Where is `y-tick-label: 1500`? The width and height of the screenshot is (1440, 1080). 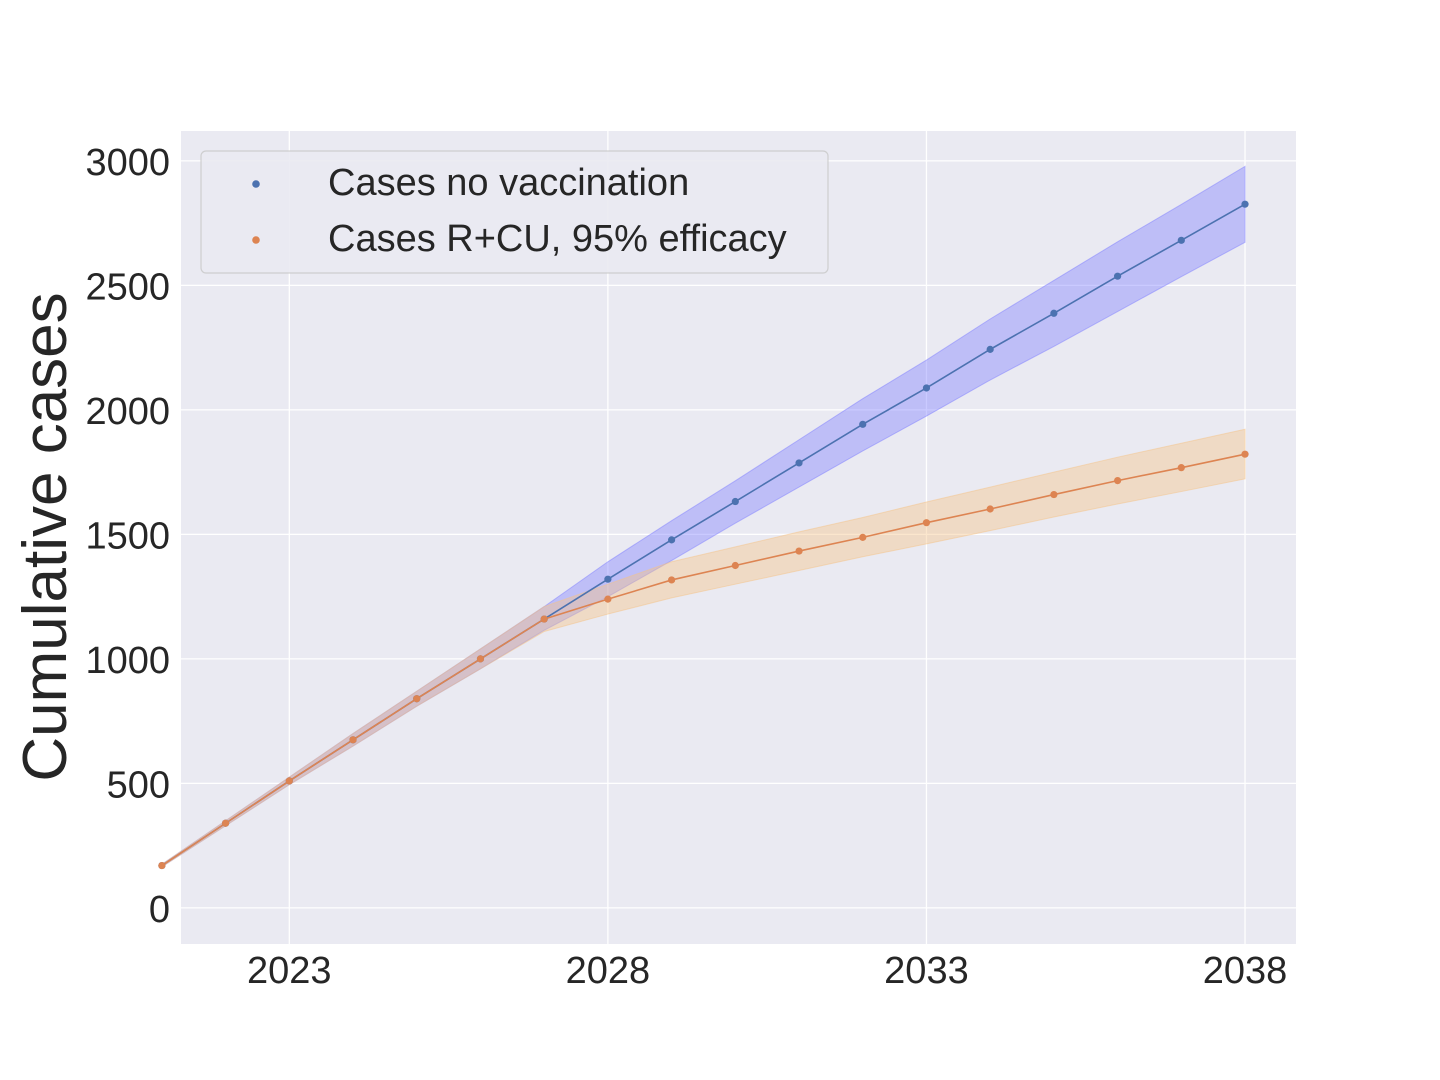 y-tick-label: 1500 is located at coordinates (127, 536).